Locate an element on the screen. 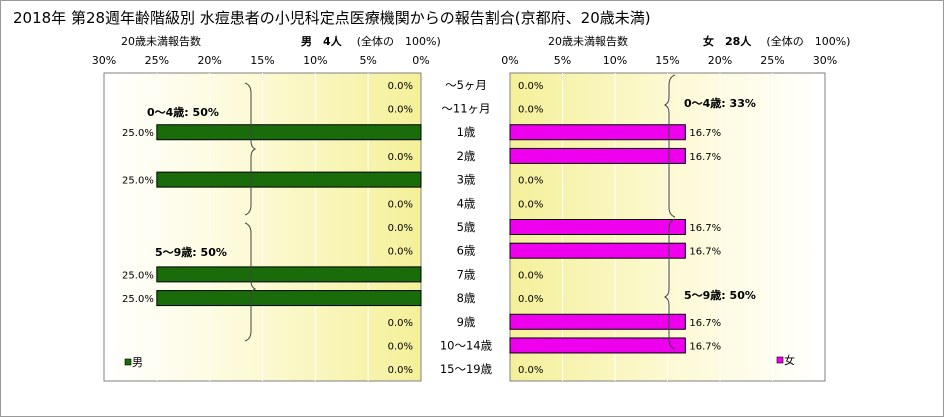 This screenshot has height=418, width=944. right-tick-label: 10% is located at coordinates (615, 60).